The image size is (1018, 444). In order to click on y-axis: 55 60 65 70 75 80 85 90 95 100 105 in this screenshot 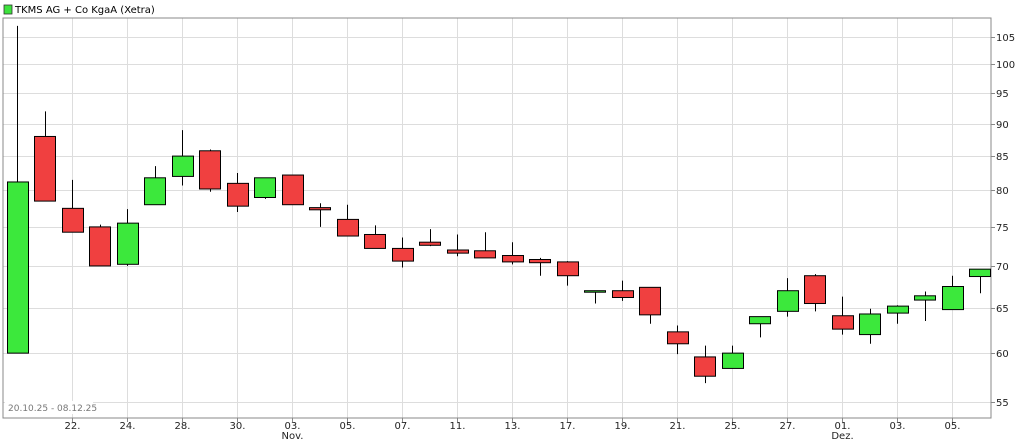, I will do `click(1003, 221)`.